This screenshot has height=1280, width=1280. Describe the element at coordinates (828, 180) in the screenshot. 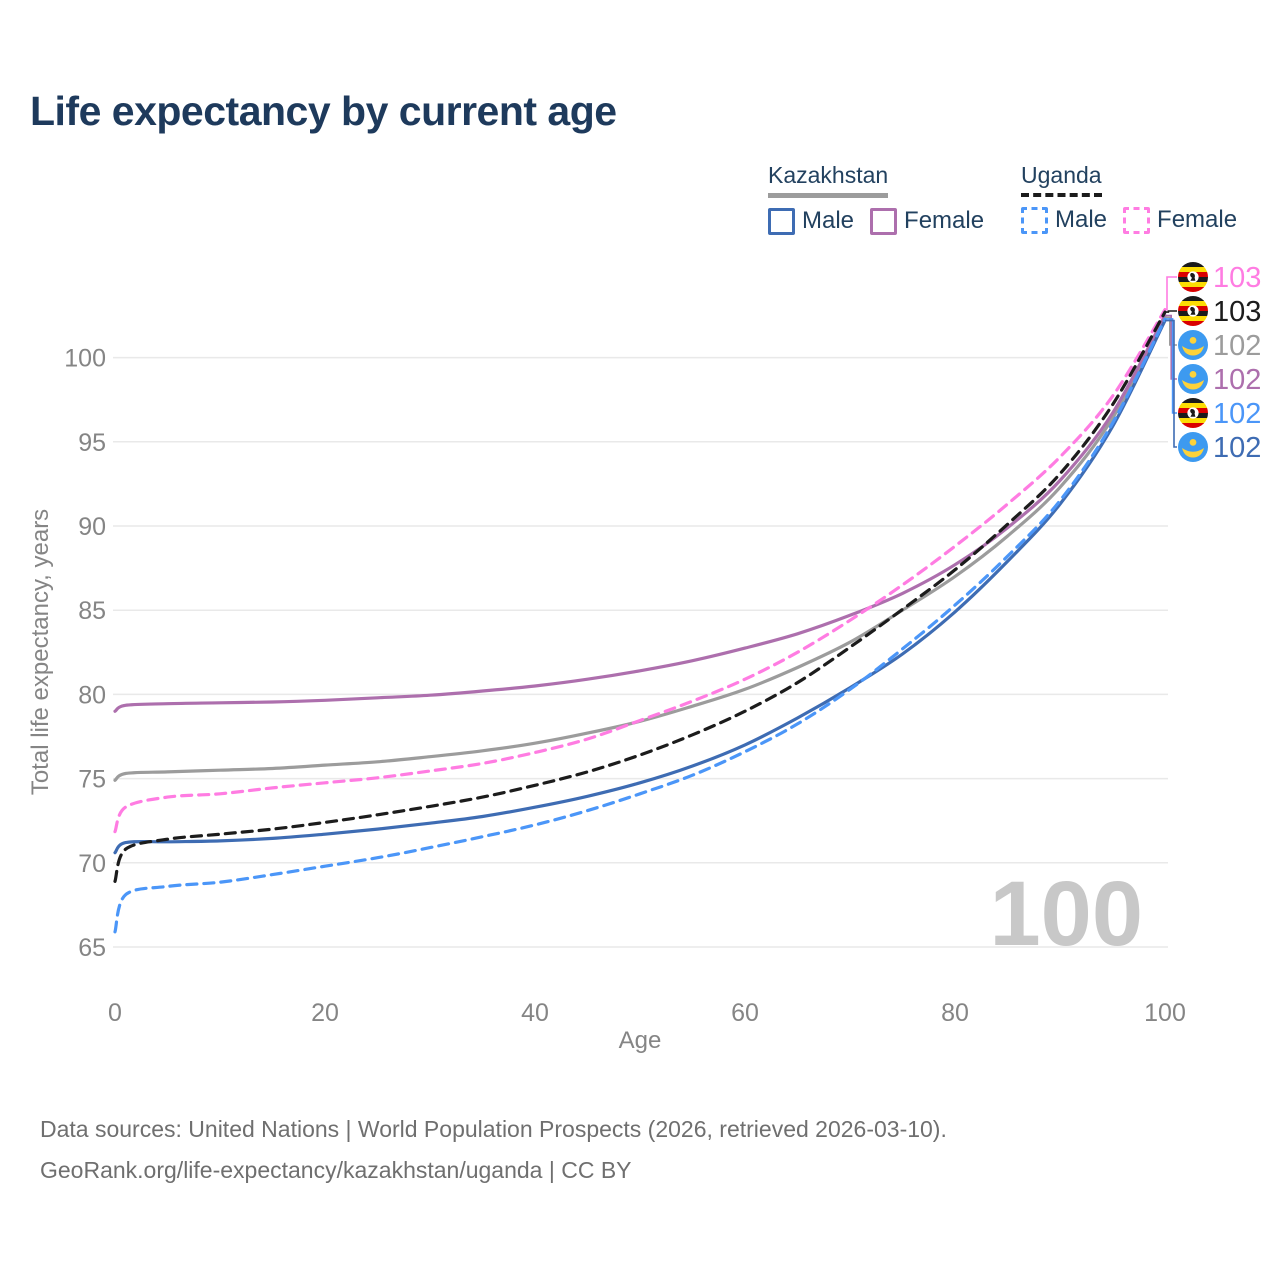

I see `legend-country-kazakhstan: Kazakhstan` at that location.